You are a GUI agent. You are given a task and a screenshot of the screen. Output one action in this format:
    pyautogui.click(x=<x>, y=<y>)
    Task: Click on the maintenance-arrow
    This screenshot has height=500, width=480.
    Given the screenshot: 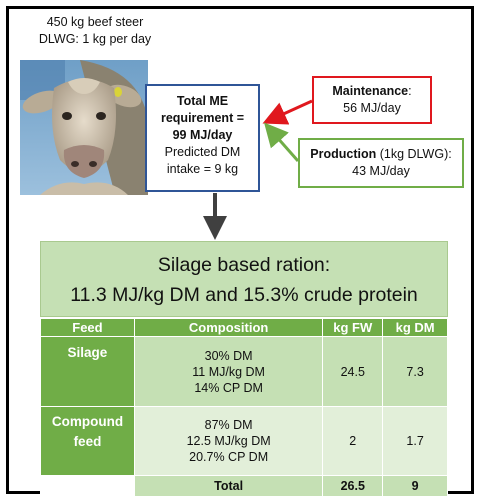 What is the action you would take?
    pyautogui.click(x=287, y=112)
    